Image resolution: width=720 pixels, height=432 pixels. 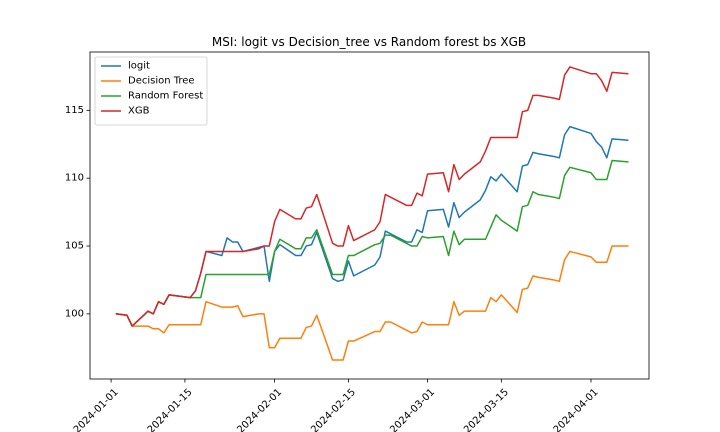 I want to click on legend: logit Decision Tree Random Forest XGB, so click(x=151, y=91).